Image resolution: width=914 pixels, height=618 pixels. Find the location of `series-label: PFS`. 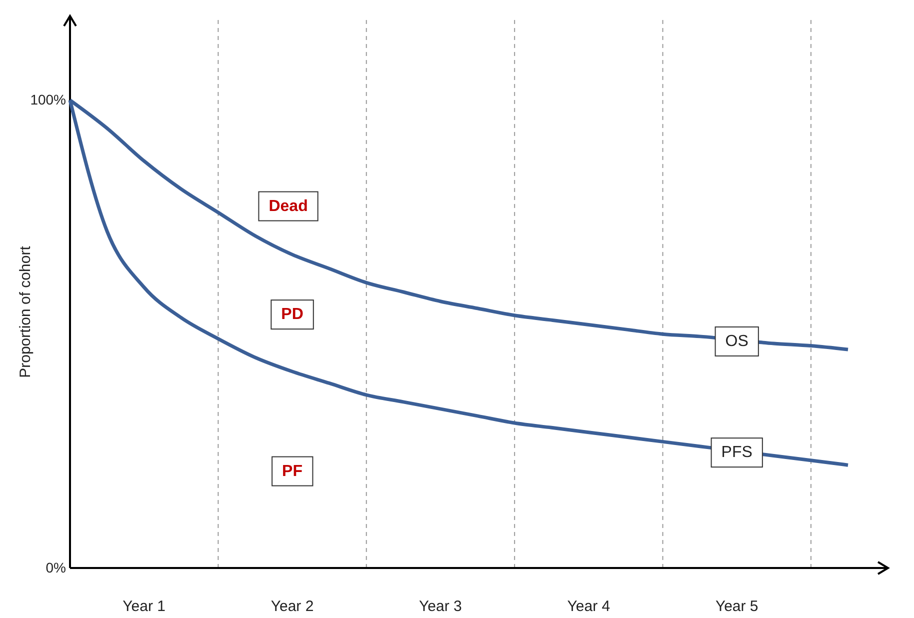

series-label: PFS is located at coordinates (736, 453).